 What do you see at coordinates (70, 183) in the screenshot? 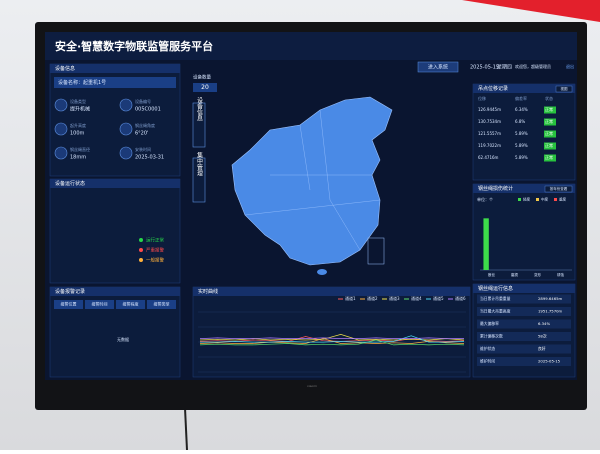
I see `panel-title: 设备运行状态` at bounding box center [70, 183].